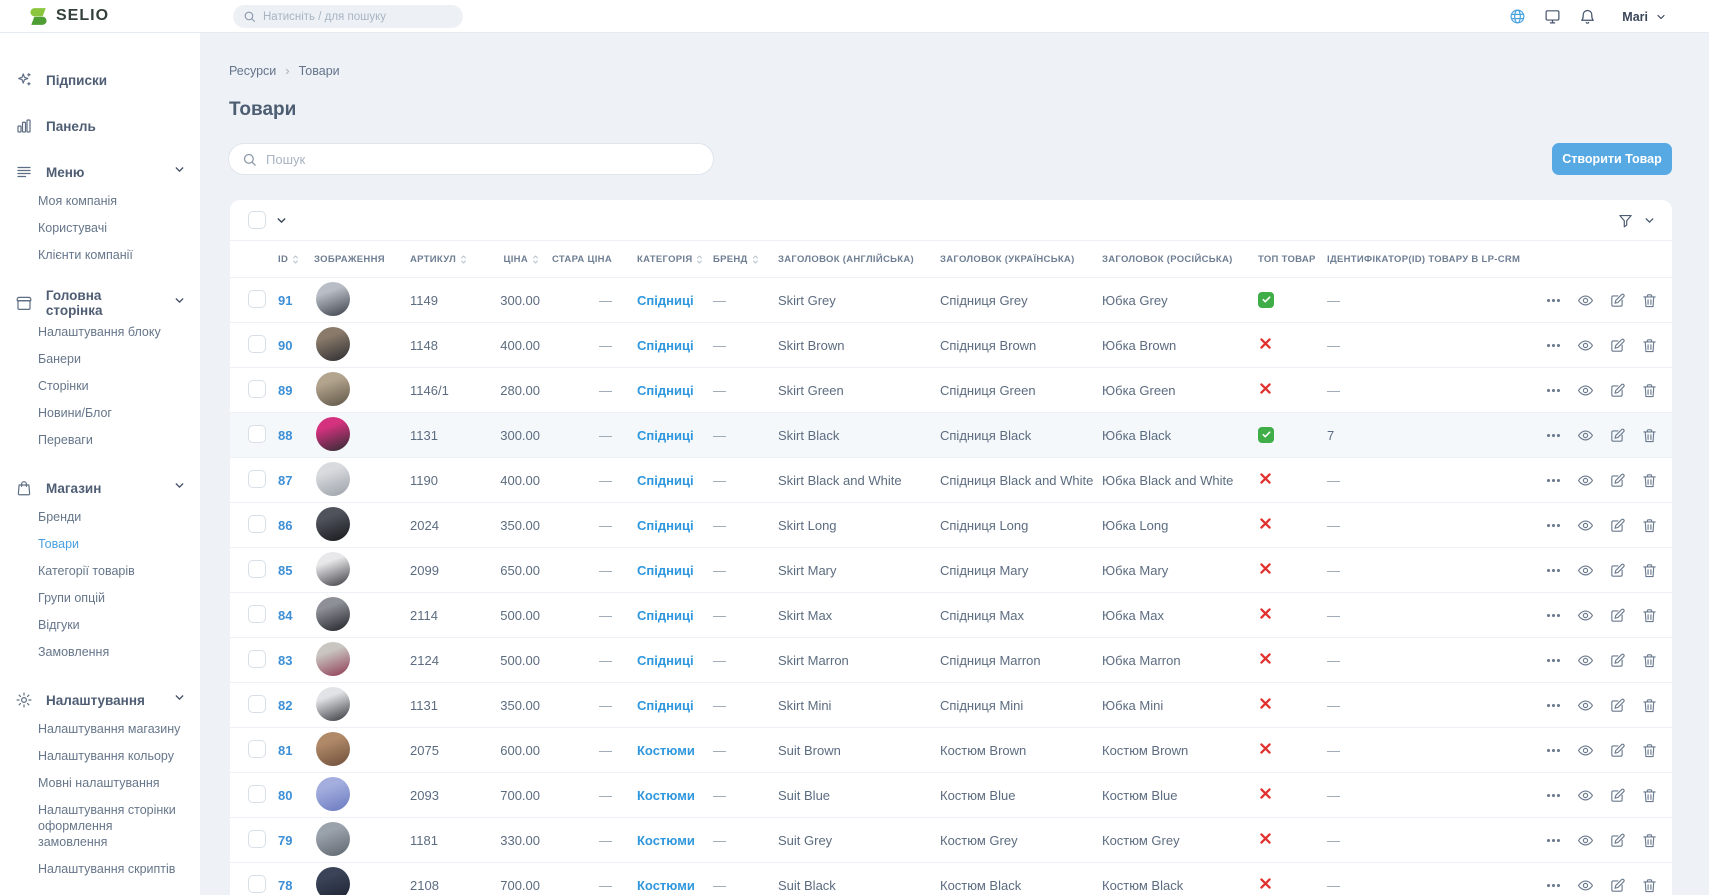 Image resolution: width=1709 pixels, height=895 pixels. I want to click on global-search-input, so click(358, 16).